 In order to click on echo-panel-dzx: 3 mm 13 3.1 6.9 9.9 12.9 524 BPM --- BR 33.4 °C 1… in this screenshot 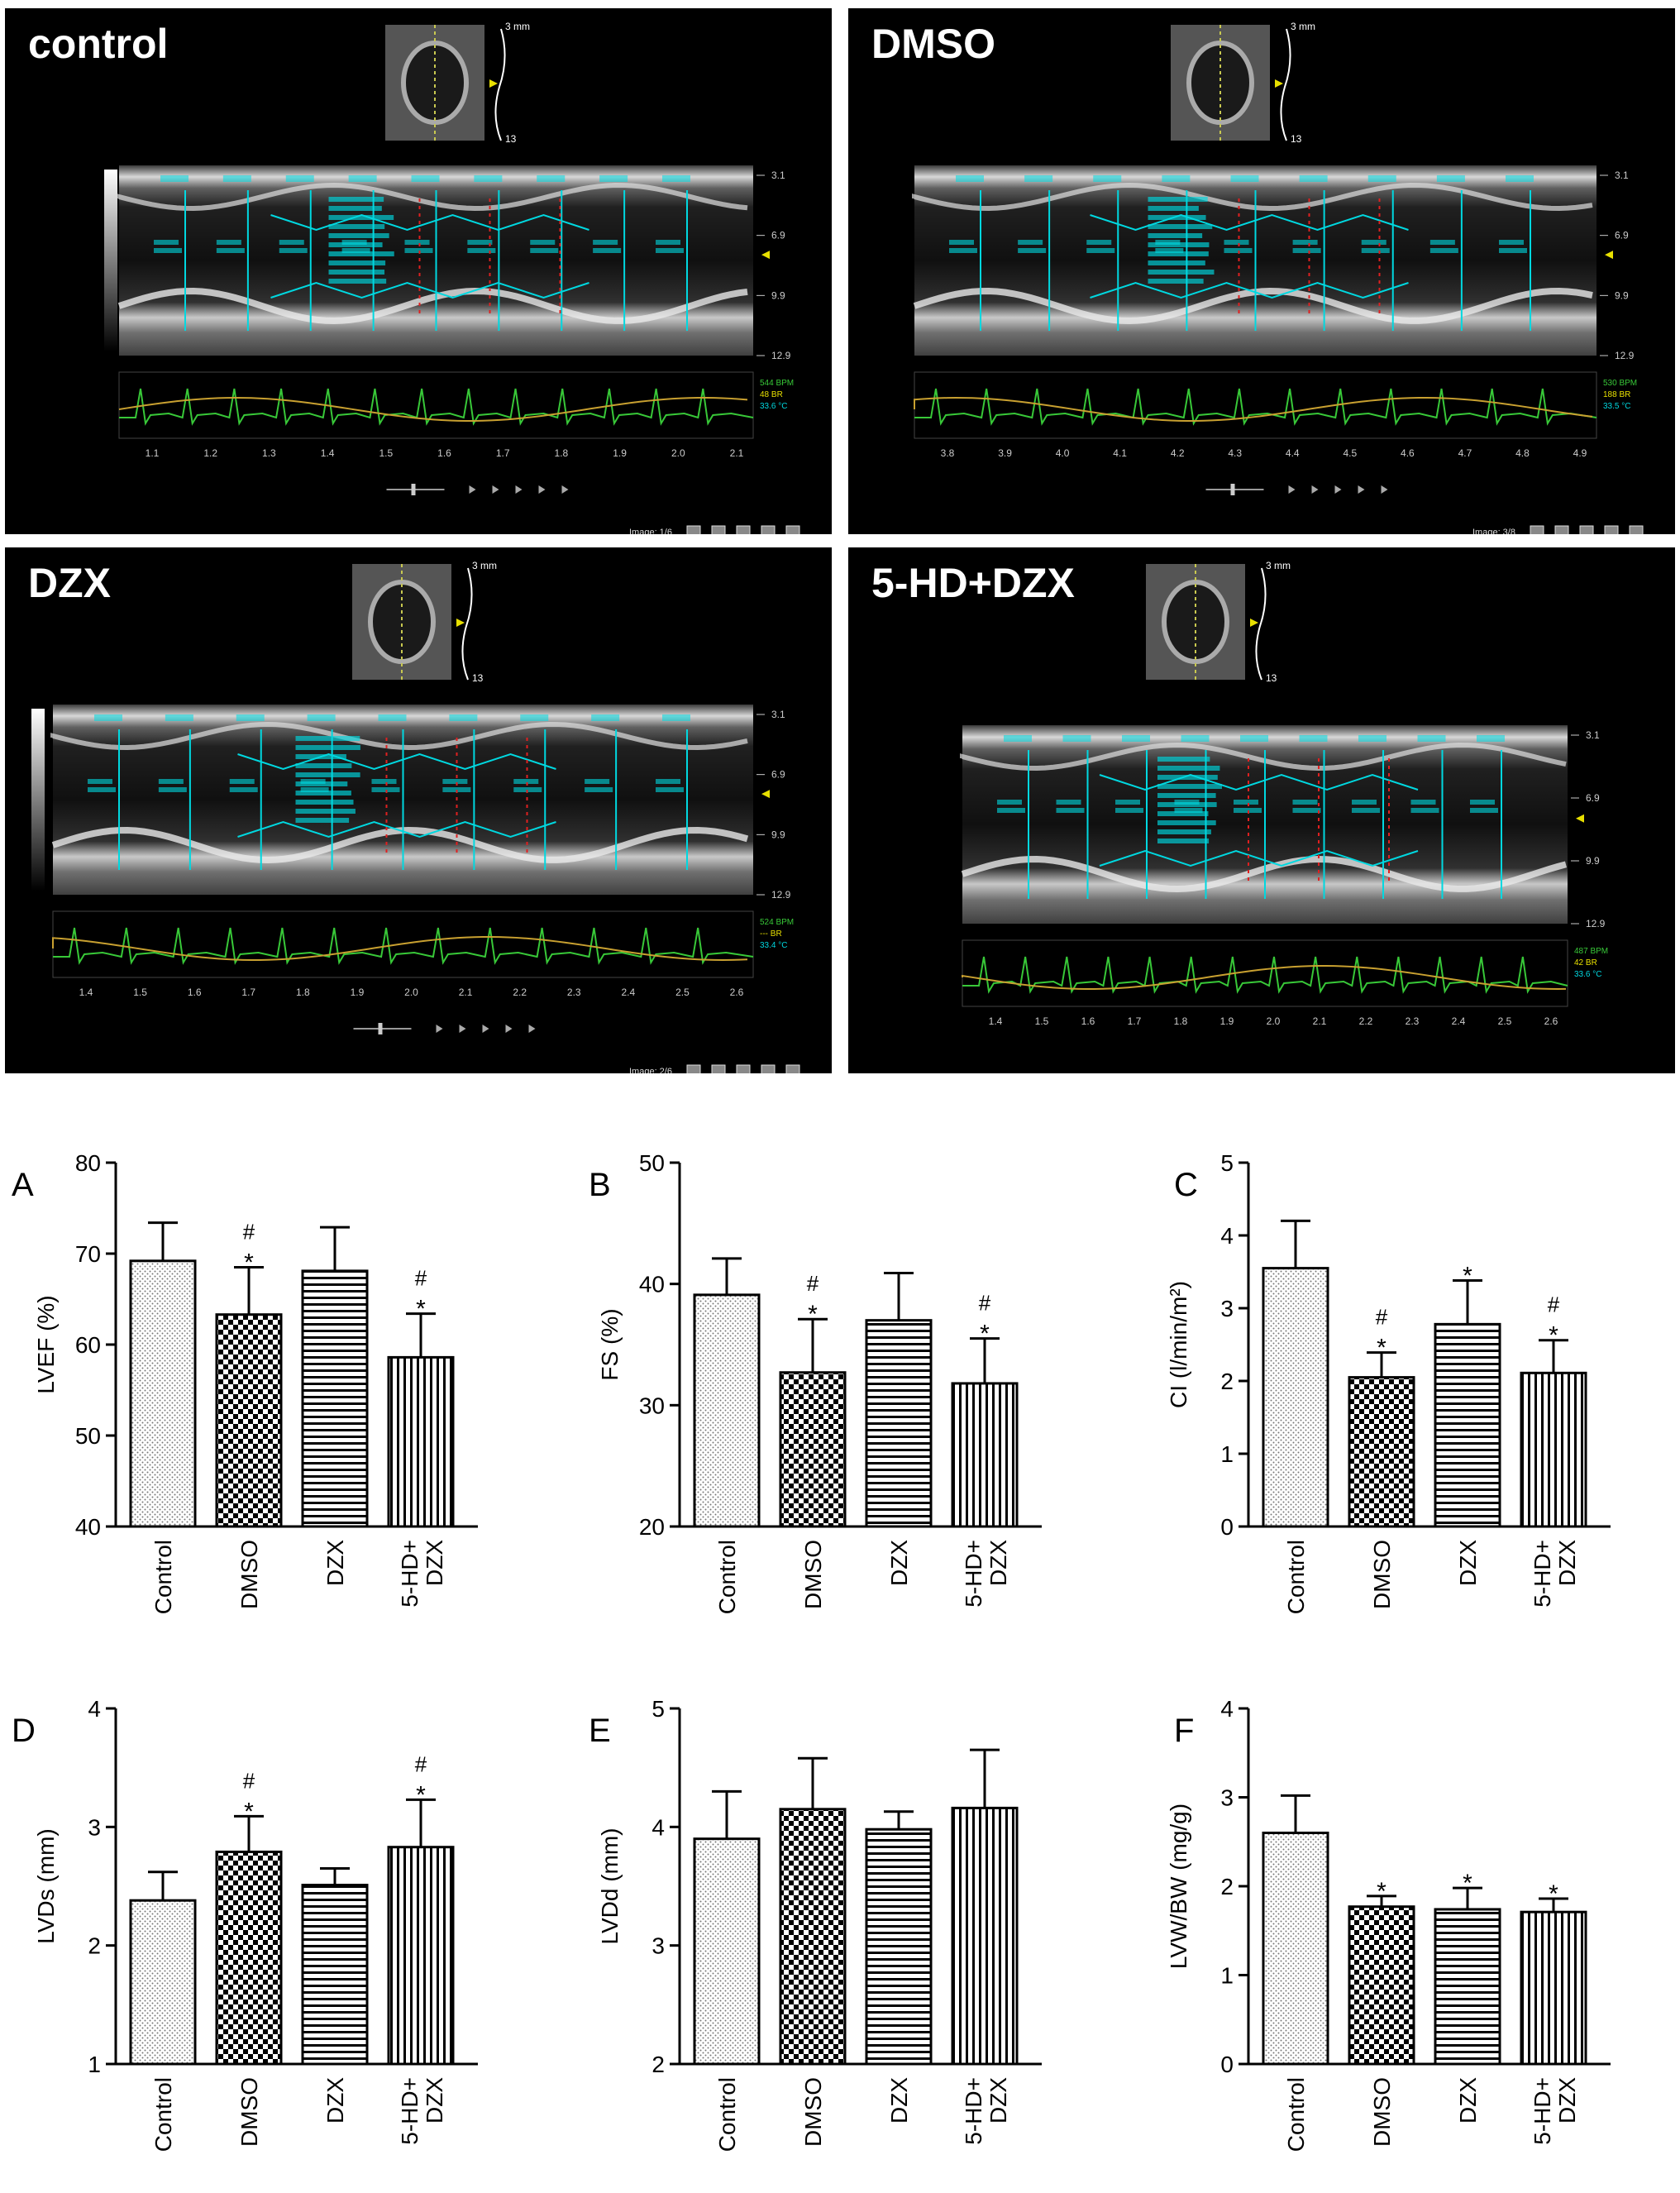, I will do `click(418, 810)`.